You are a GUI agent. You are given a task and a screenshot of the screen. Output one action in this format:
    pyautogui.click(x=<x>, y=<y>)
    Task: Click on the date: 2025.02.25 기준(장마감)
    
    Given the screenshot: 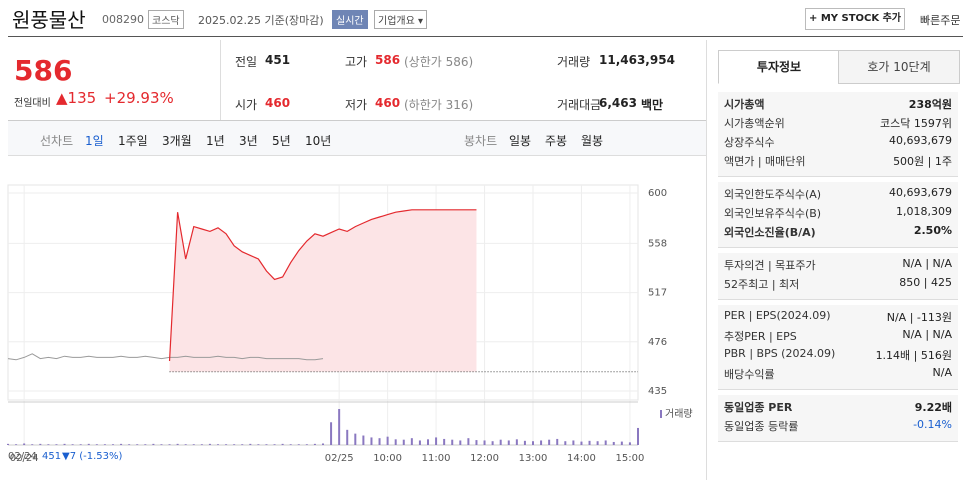 What is the action you would take?
    pyautogui.click(x=261, y=20)
    